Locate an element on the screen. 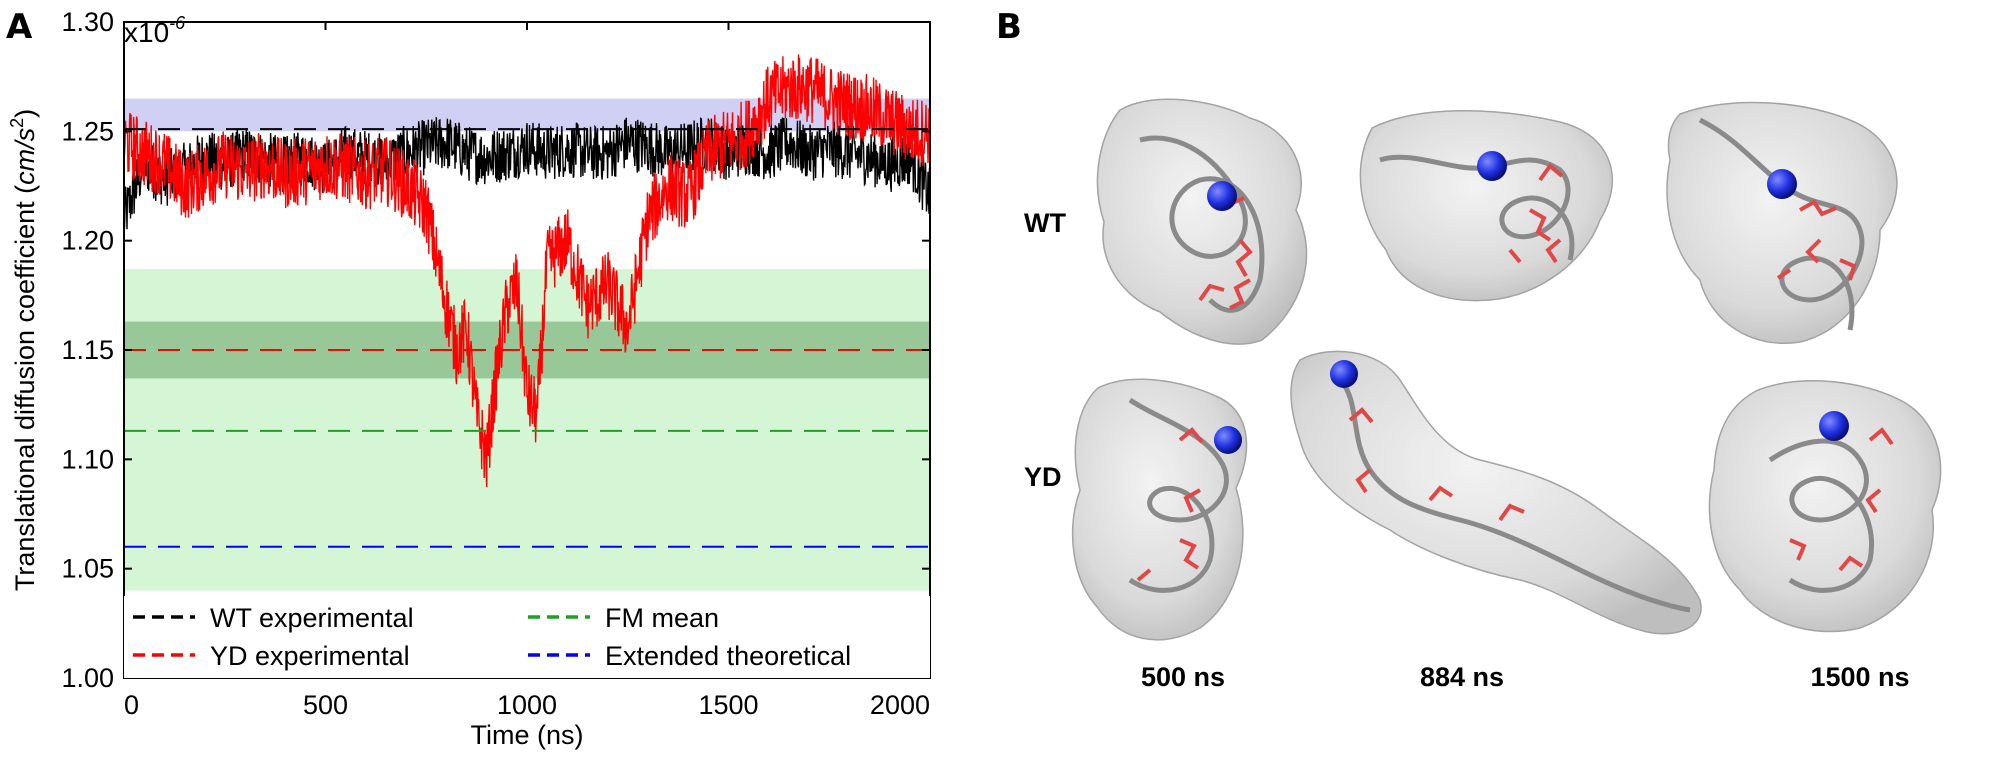  x-tick-label-4: 2000 is located at coordinates (900, 705).